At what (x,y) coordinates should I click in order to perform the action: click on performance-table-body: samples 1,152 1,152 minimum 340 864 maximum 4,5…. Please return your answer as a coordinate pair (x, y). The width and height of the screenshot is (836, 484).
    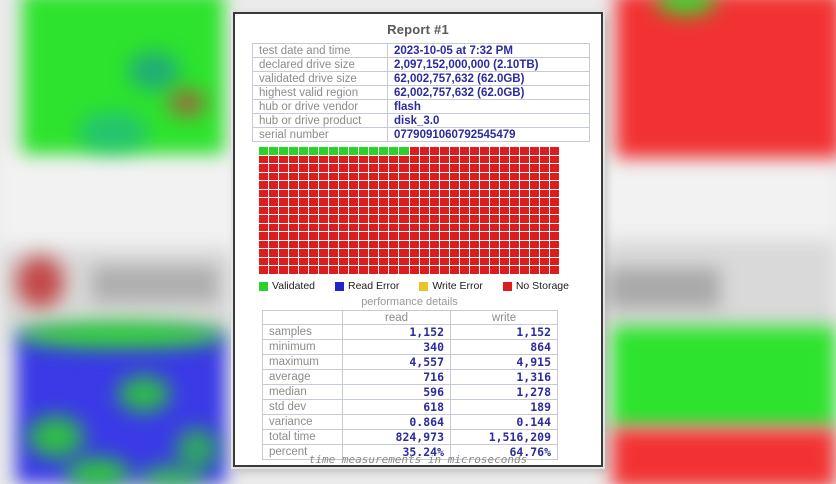
    Looking at the image, I should click on (410, 392).